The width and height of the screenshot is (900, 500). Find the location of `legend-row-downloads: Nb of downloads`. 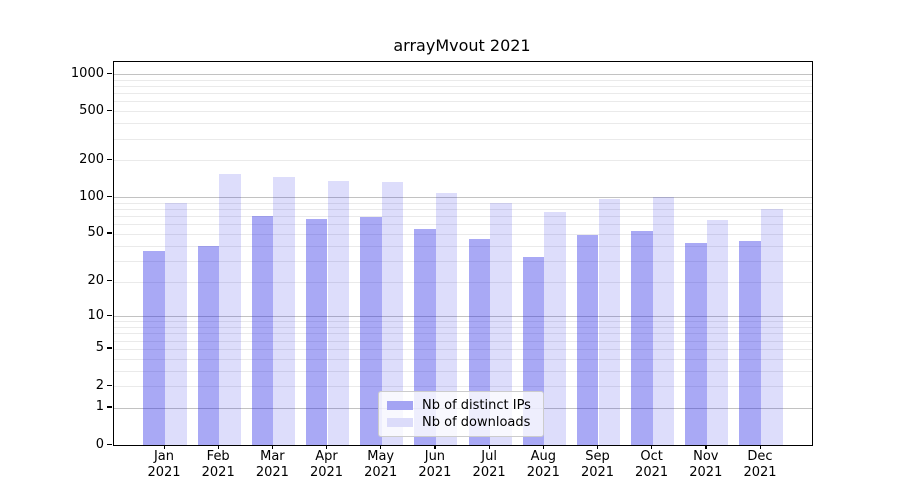

legend-row-downloads: Nb of downloads is located at coordinates (461, 422).